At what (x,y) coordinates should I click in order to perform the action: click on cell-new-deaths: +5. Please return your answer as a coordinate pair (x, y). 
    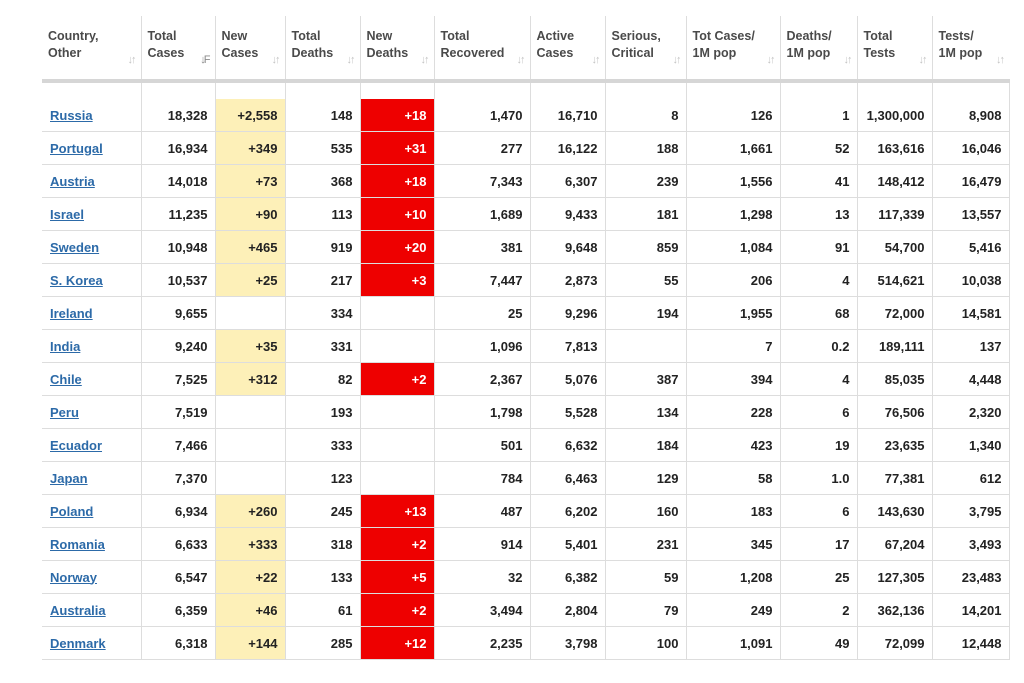
    Looking at the image, I should click on (397, 577).